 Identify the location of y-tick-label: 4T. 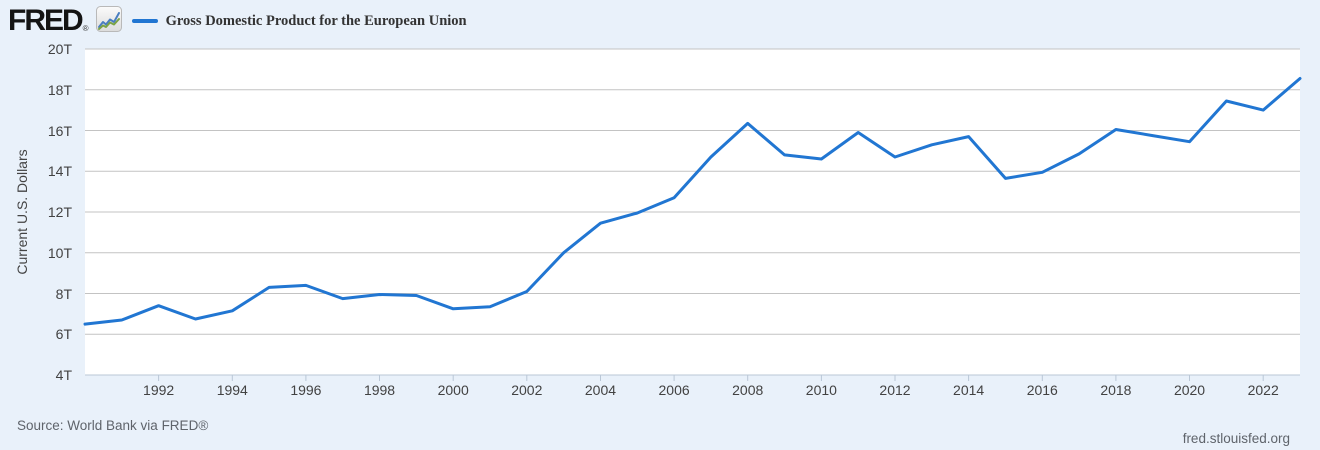
(63, 375).